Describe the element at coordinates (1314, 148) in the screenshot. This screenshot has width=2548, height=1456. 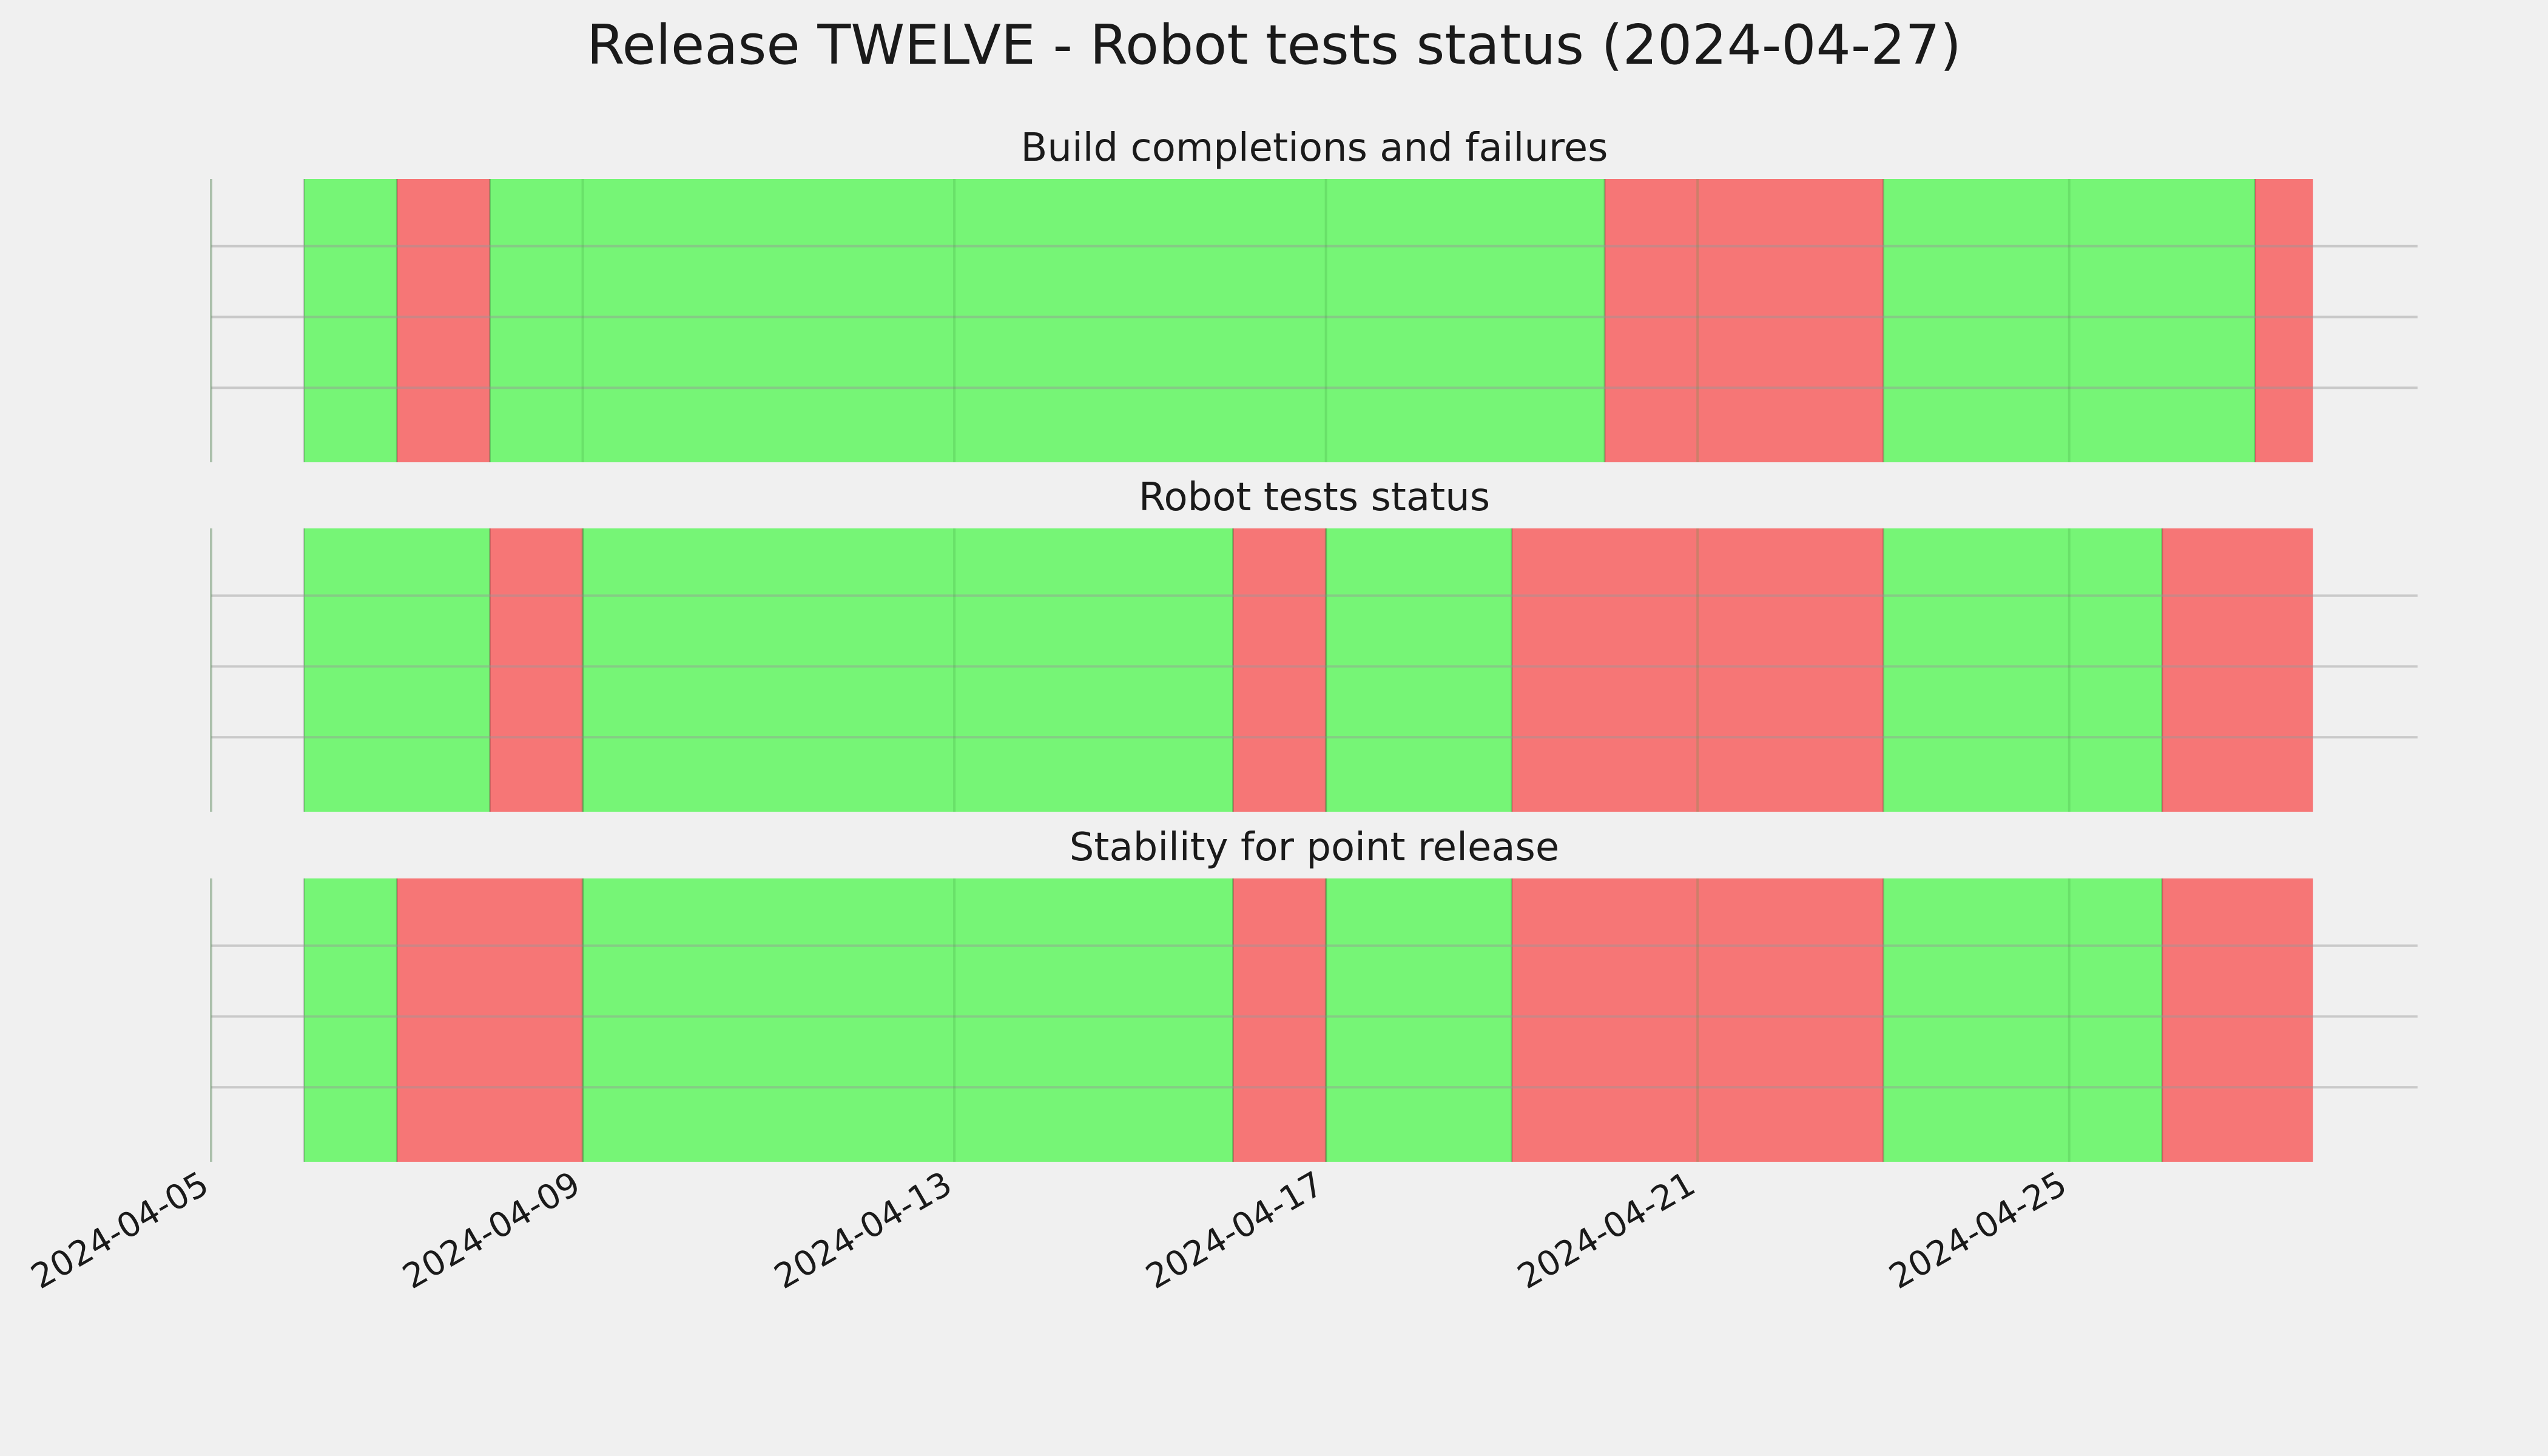
I see `panel-title: Build completions and failures` at that location.